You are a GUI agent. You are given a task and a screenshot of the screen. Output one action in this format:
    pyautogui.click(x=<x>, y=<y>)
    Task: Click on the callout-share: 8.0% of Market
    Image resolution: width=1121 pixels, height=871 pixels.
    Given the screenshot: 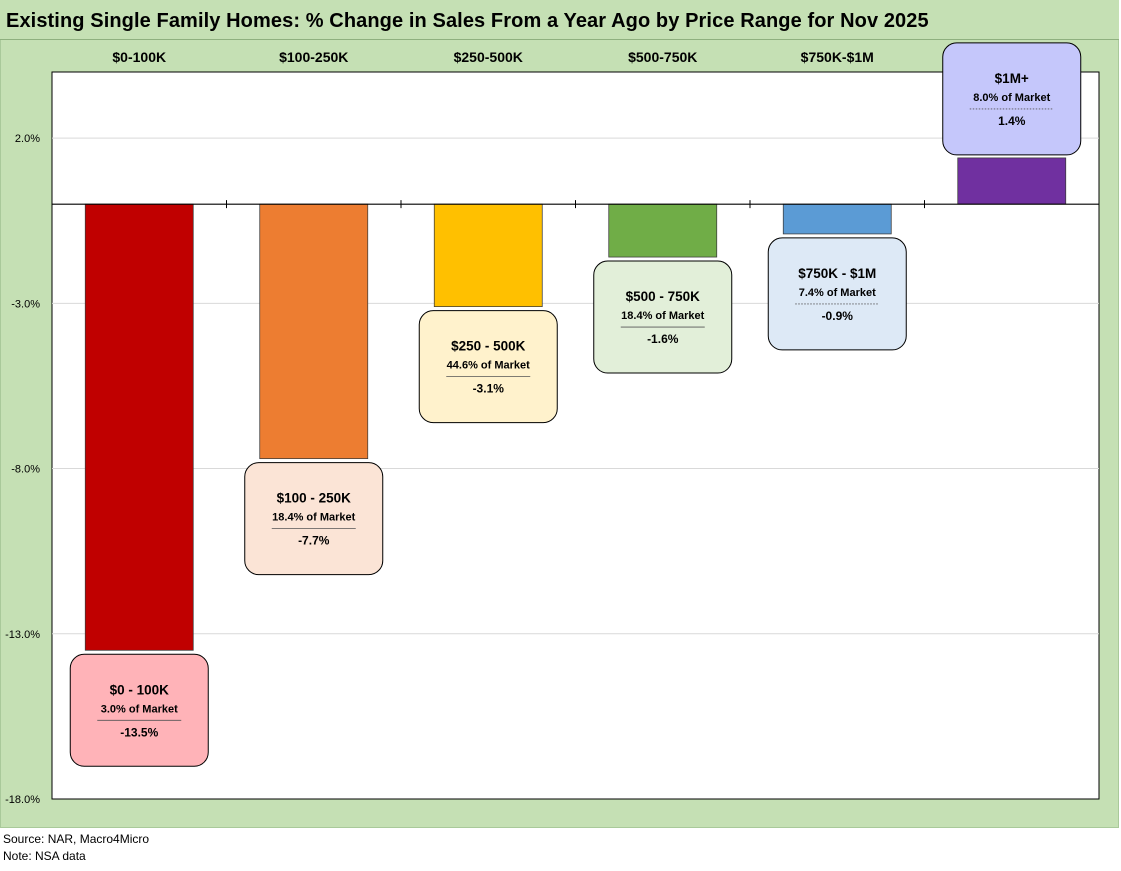 What is the action you would take?
    pyautogui.click(x=1011, y=98)
    